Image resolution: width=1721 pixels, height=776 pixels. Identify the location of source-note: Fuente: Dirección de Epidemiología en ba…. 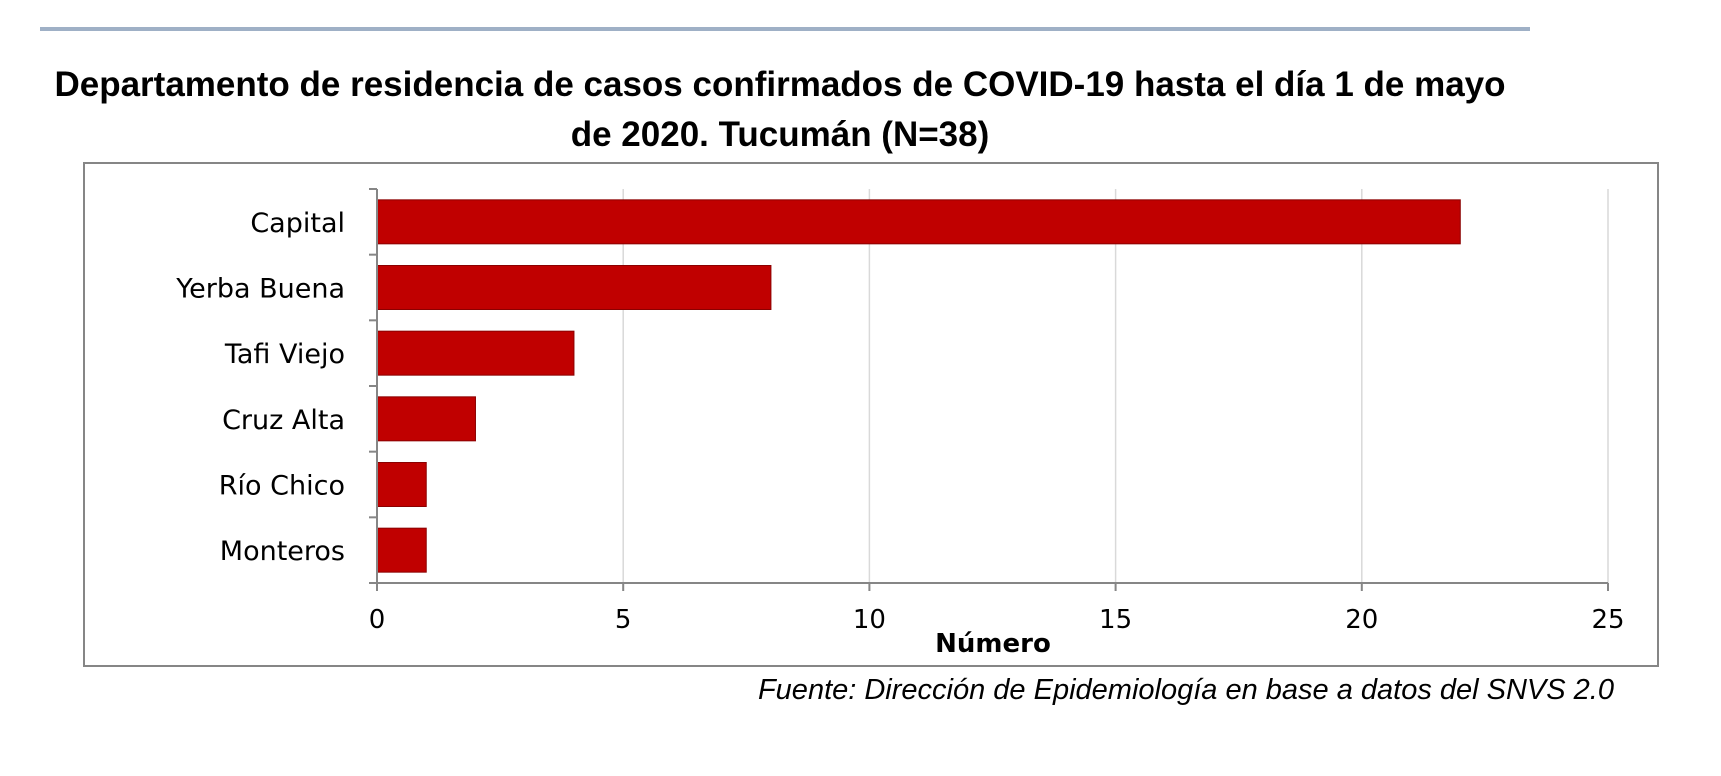
(1185, 690).